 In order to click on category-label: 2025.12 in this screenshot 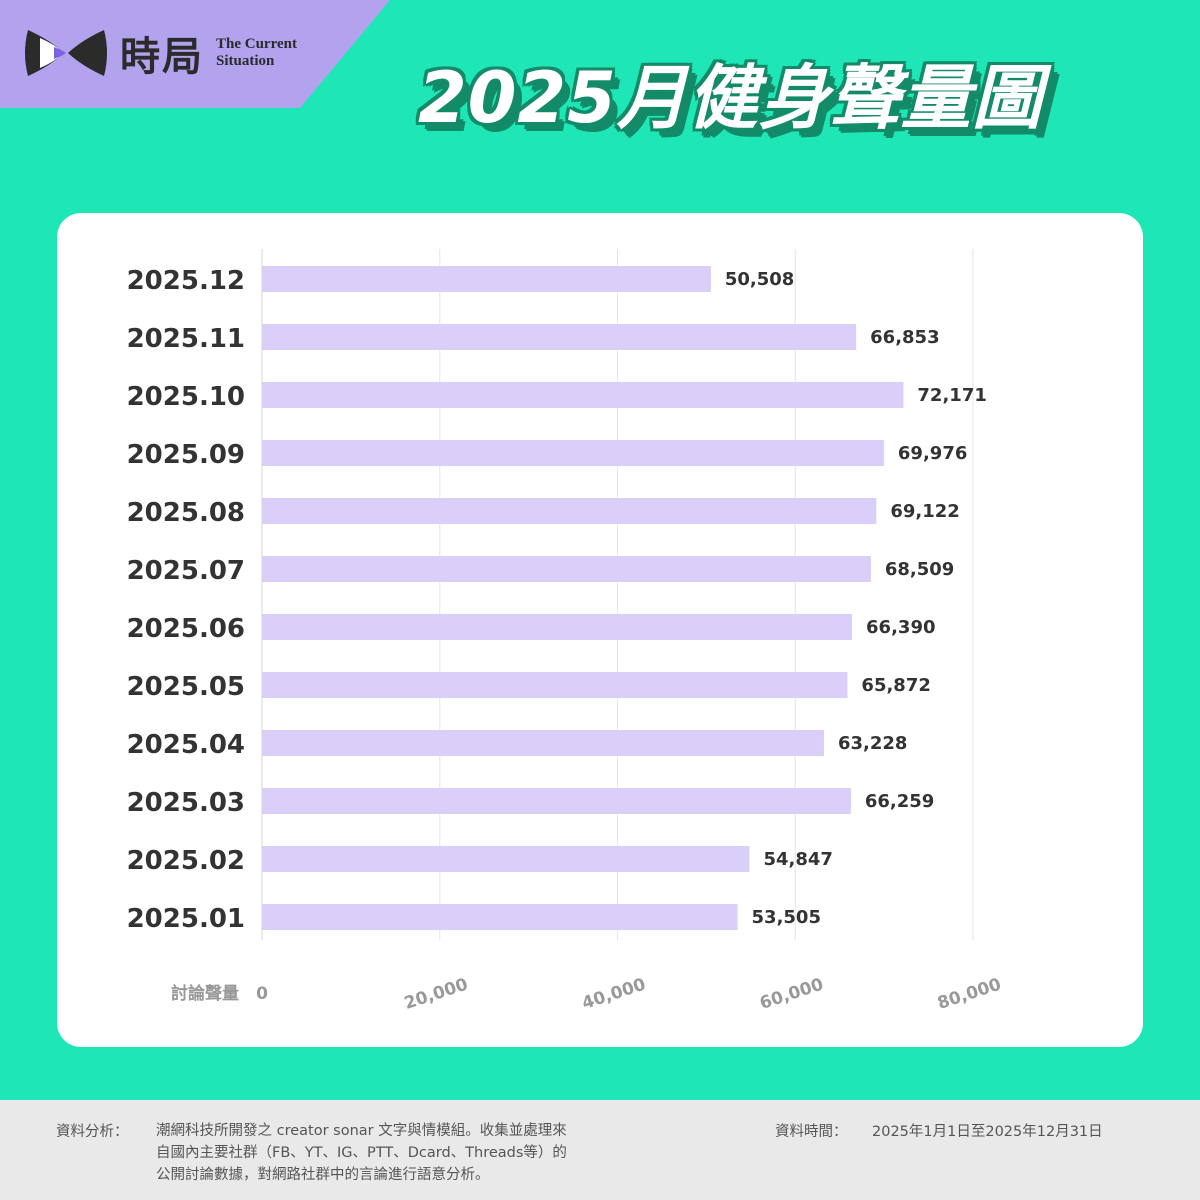, I will do `click(186, 281)`.